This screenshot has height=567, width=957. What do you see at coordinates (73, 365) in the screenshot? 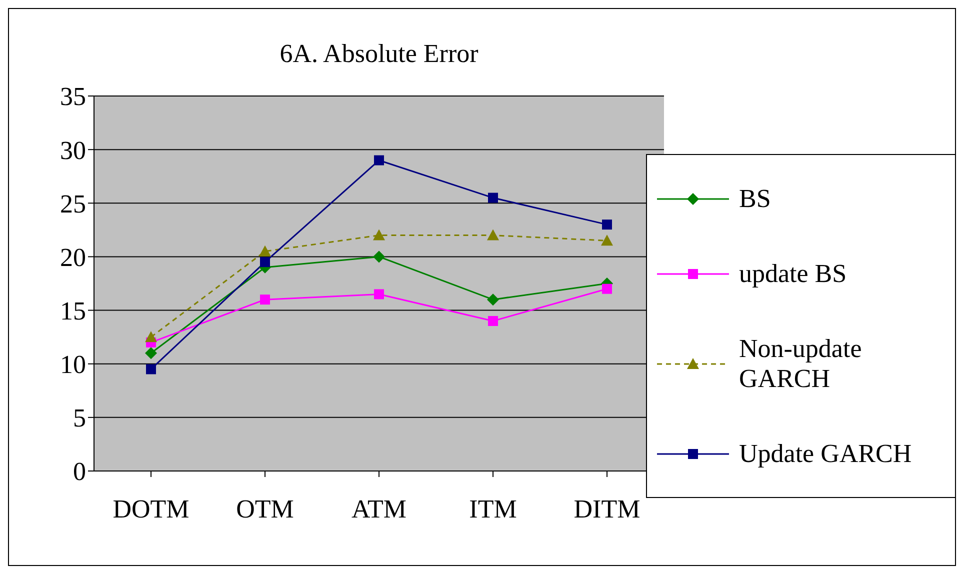
I see `y-tick-label: 10` at bounding box center [73, 365].